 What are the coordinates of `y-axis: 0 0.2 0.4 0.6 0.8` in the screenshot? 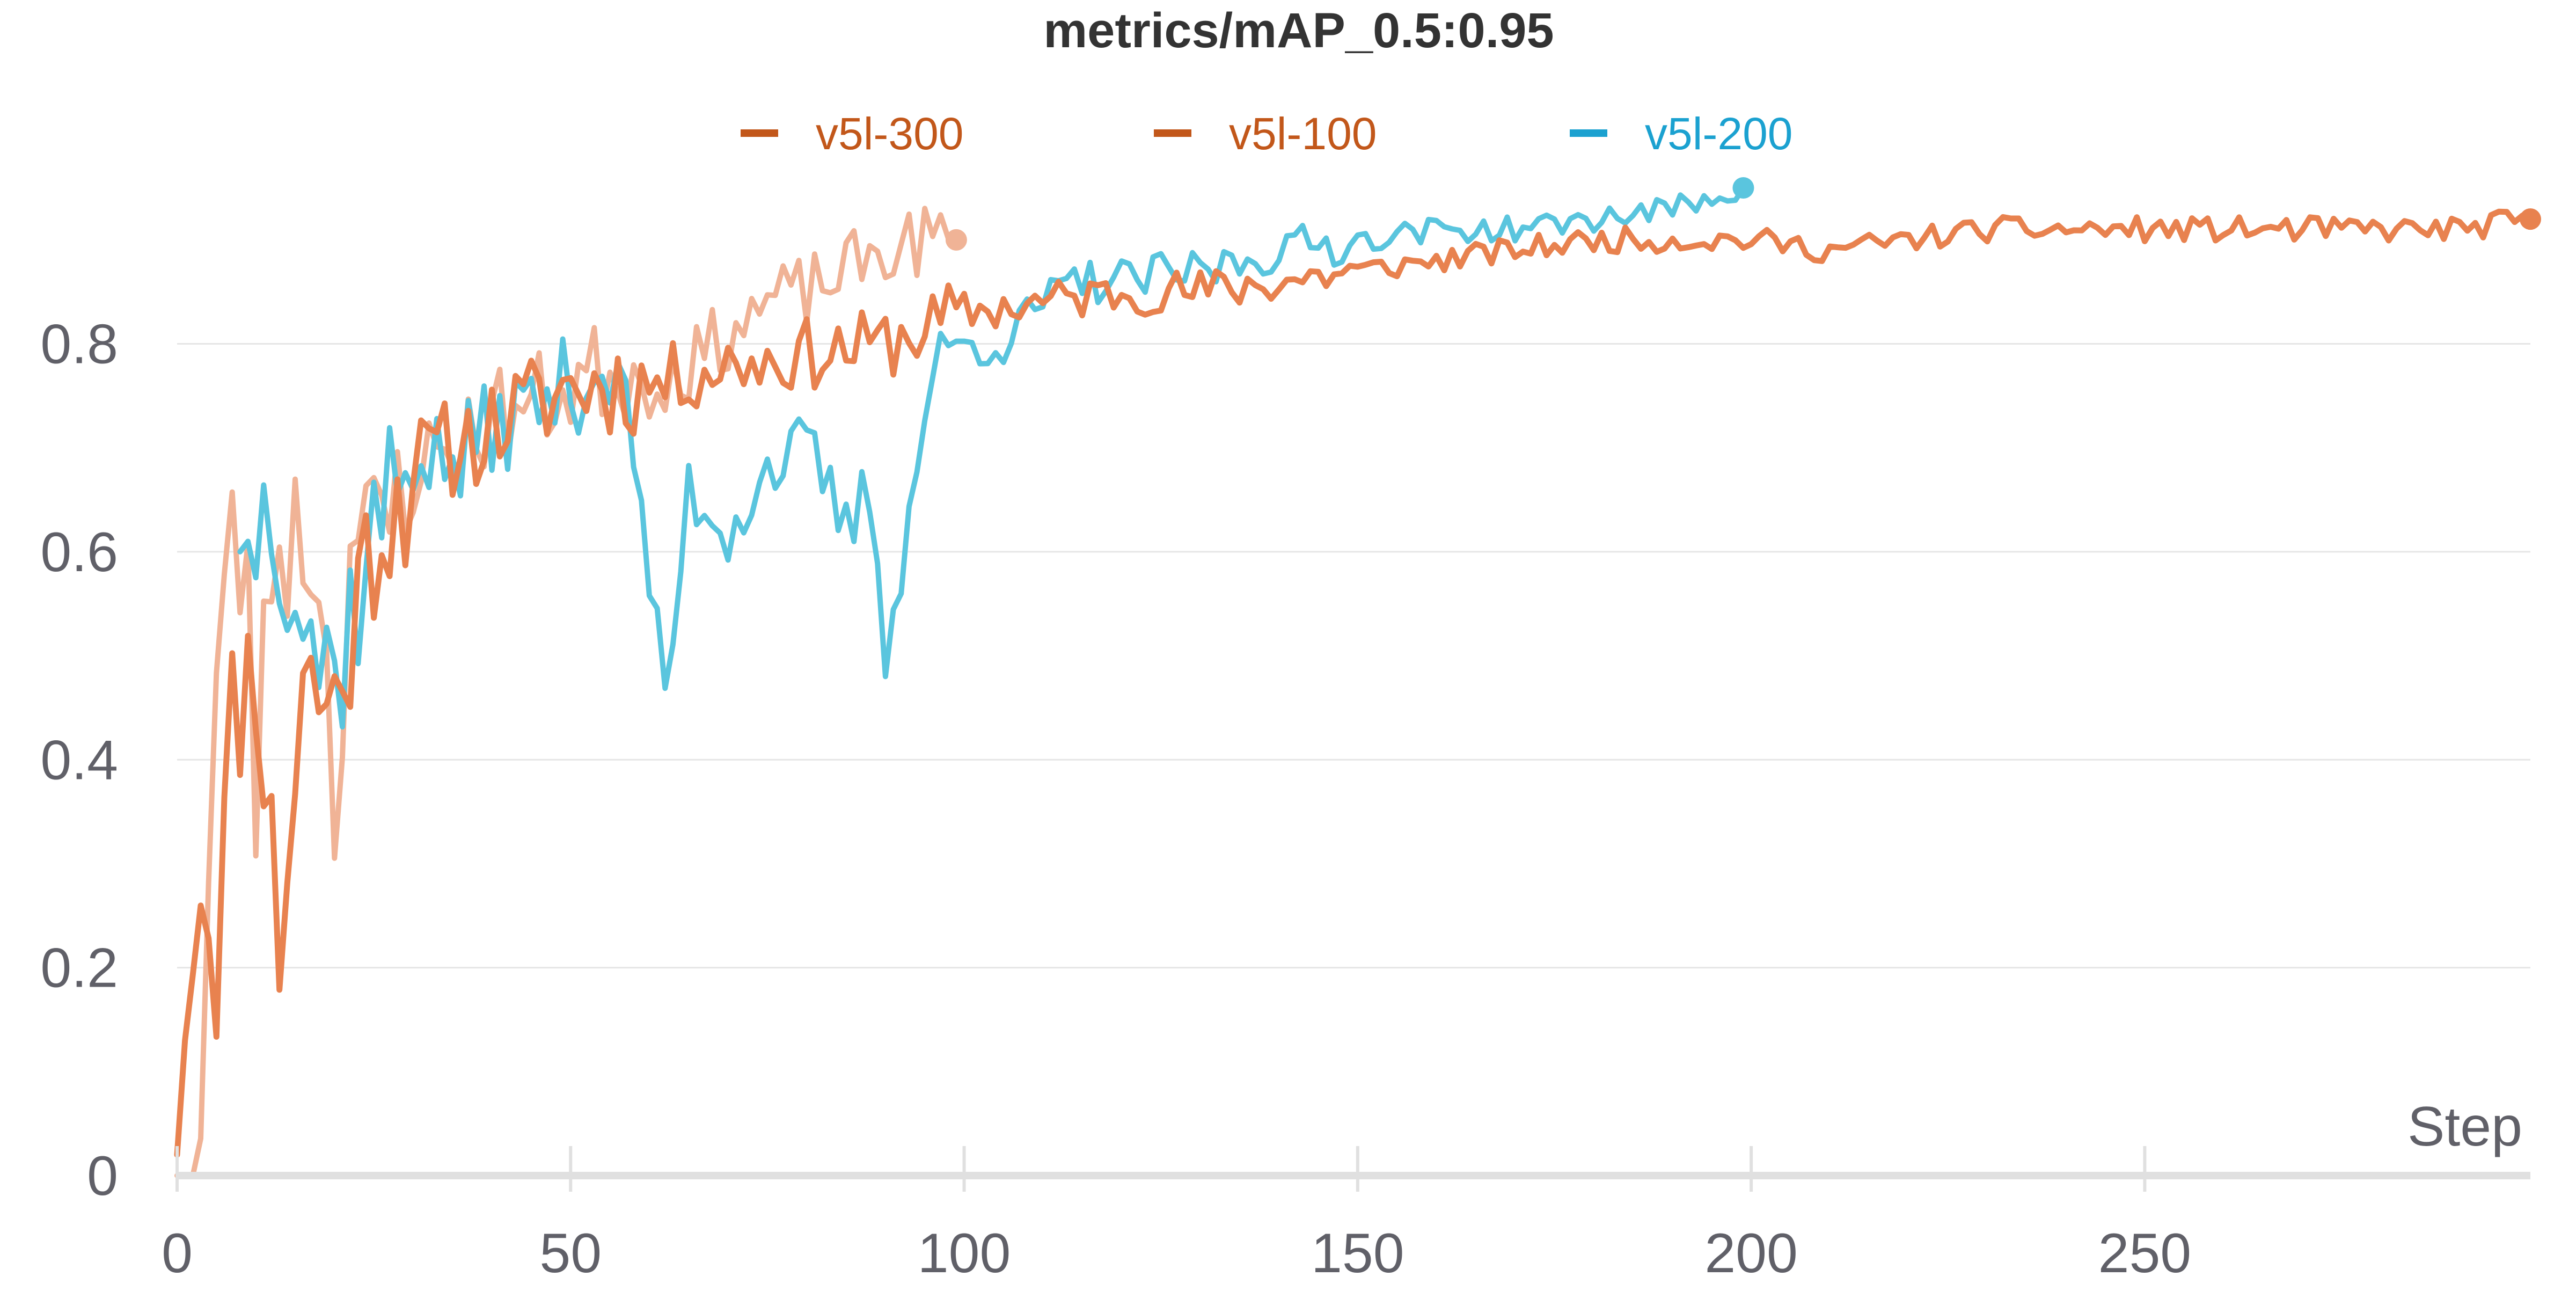 It's located at (79, 760).